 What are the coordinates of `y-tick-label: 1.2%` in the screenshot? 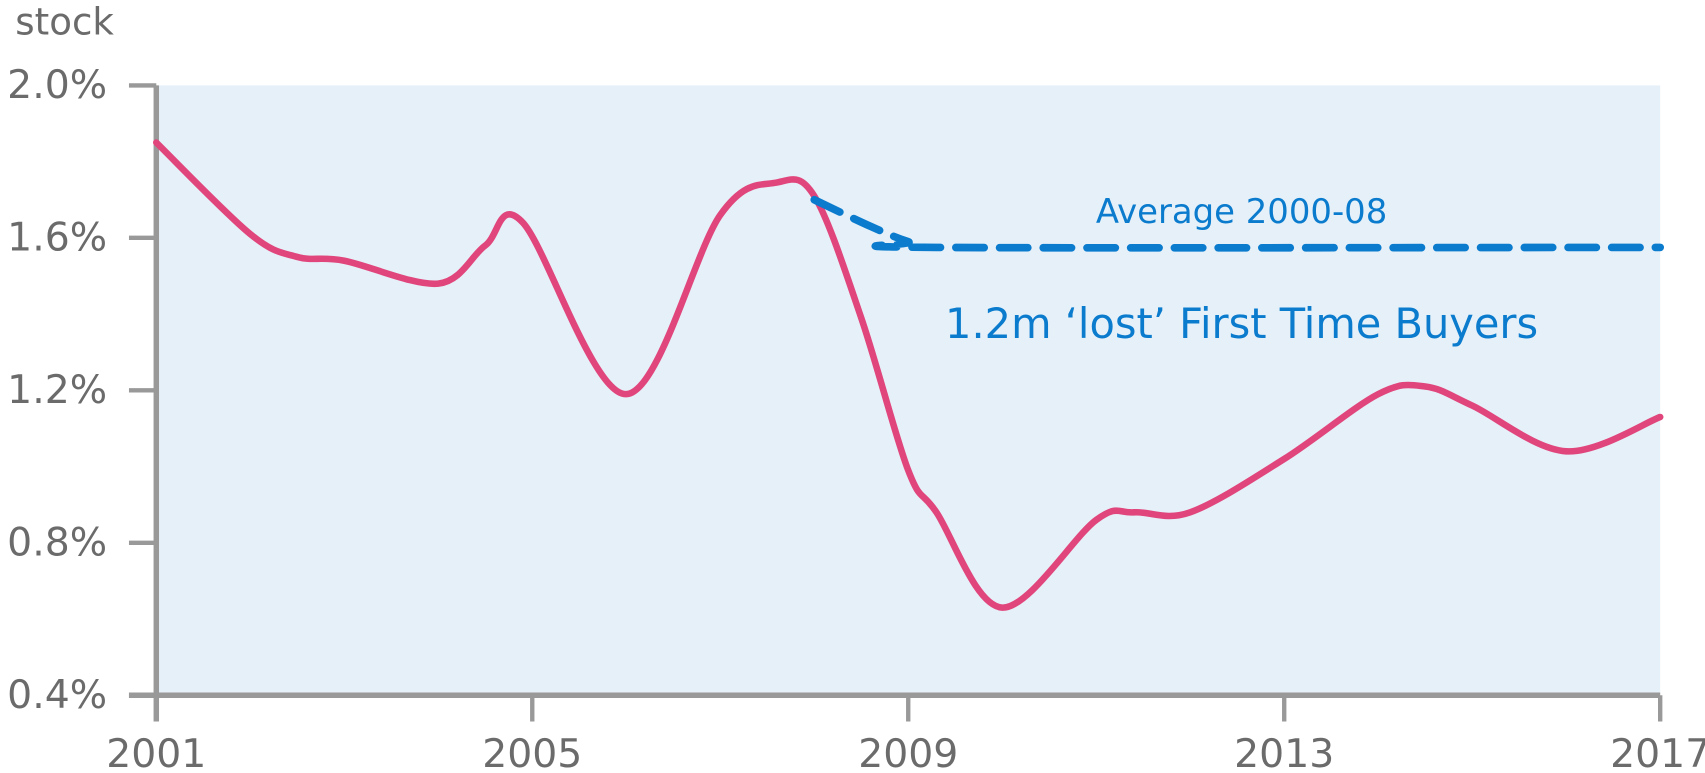 It's located at (57, 390).